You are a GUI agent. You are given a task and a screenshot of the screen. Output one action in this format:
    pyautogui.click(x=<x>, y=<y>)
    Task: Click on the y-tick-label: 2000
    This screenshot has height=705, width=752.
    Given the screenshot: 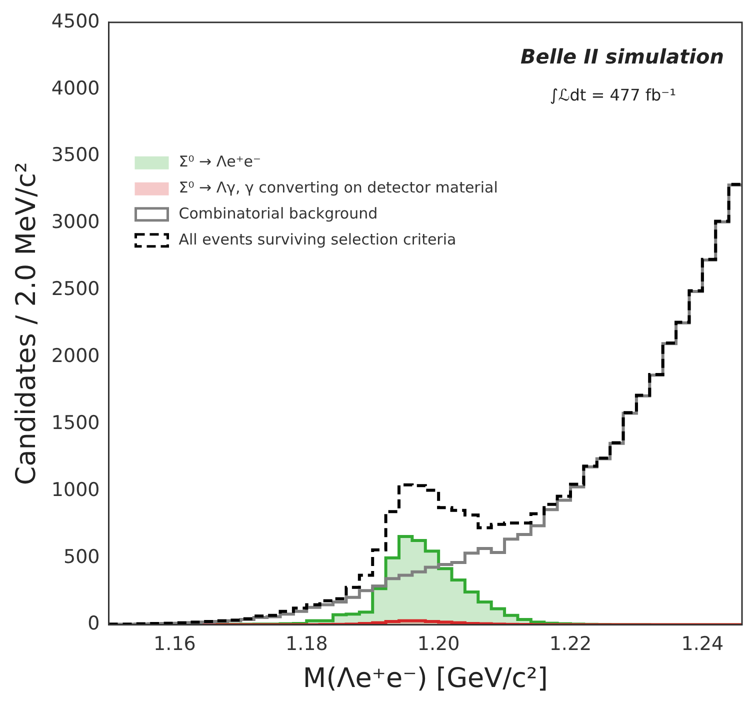 What is the action you would take?
    pyautogui.click(x=75, y=356)
    